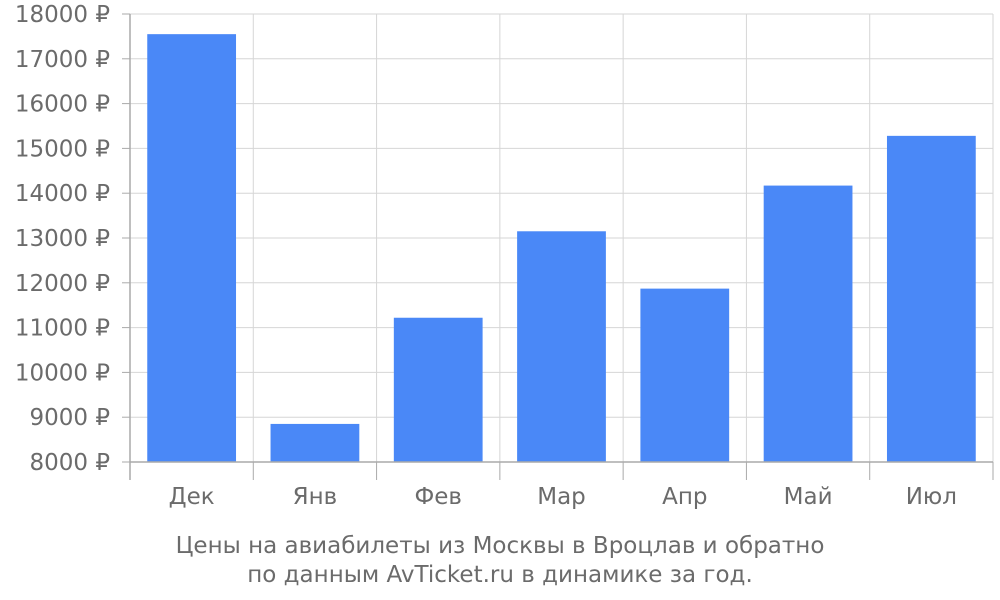 Image resolution: width=1000 pixels, height=600 pixels. What do you see at coordinates (931, 497) in the screenshot?
I see `x-tick-label: Июл` at bounding box center [931, 497].